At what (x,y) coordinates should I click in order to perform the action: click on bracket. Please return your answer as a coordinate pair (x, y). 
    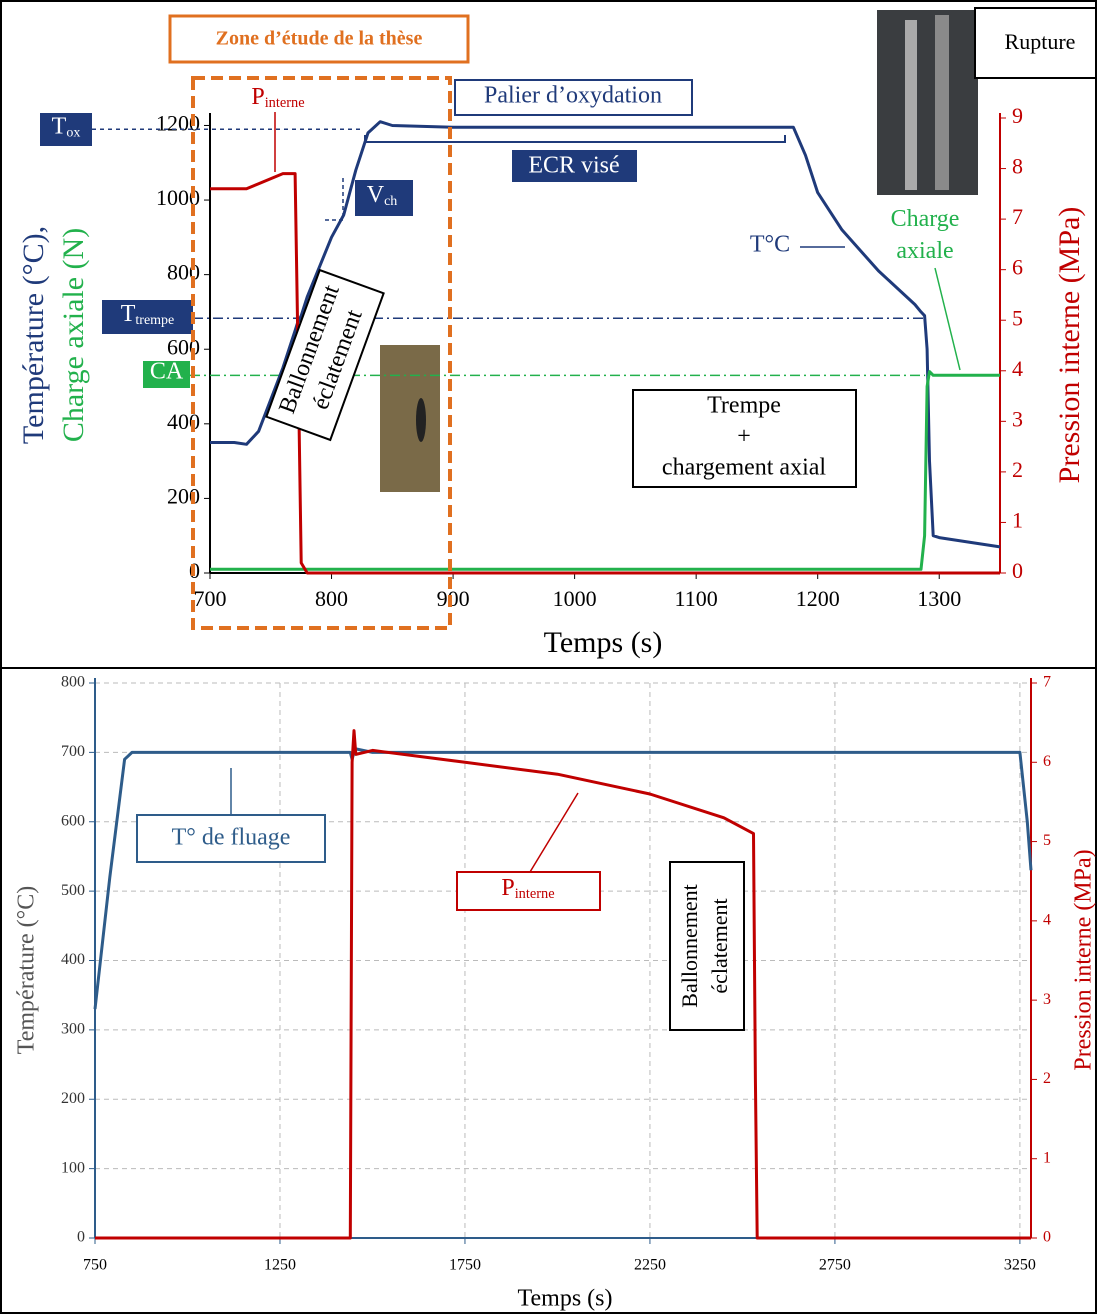
    Looking at the image, I should click on (575, 139).